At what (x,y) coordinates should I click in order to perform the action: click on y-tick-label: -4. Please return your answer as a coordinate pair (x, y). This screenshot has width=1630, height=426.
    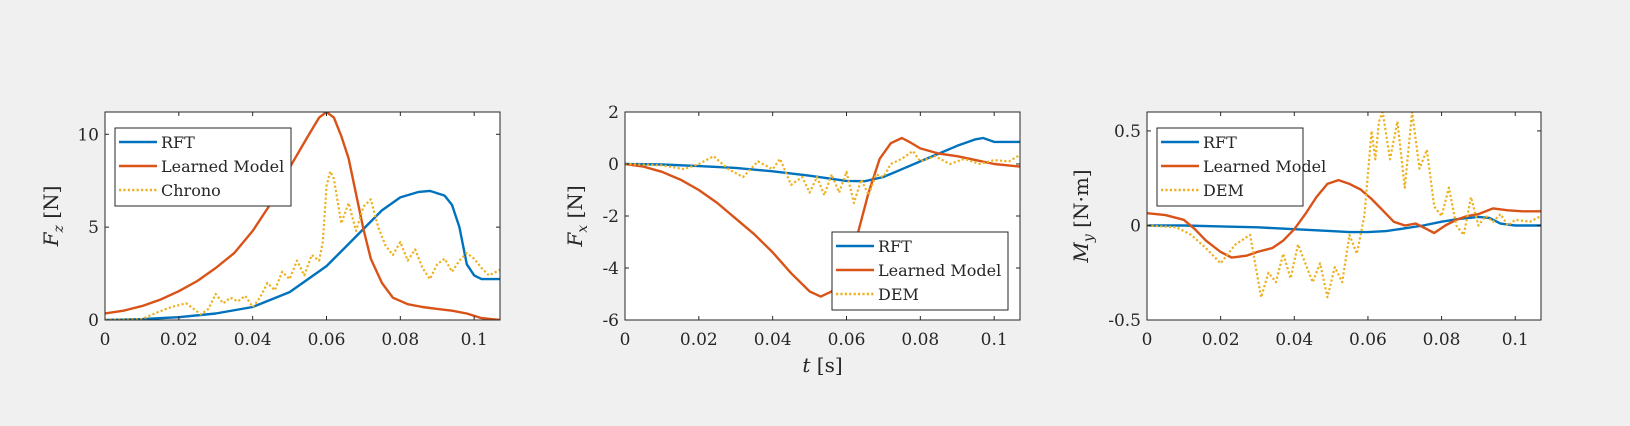
    Looking at the image, I should click on (610, 269).